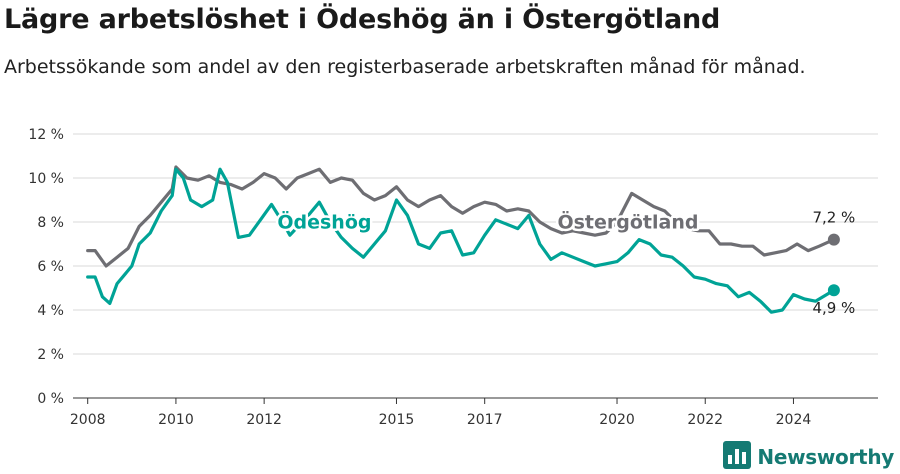  What do you see at coordinates (440, 413) in the screenshot?
I see `x-axis-ticks: 2008 2010 2012 2015 2017 2020 2022 2024` at bounding box center [440, 413].